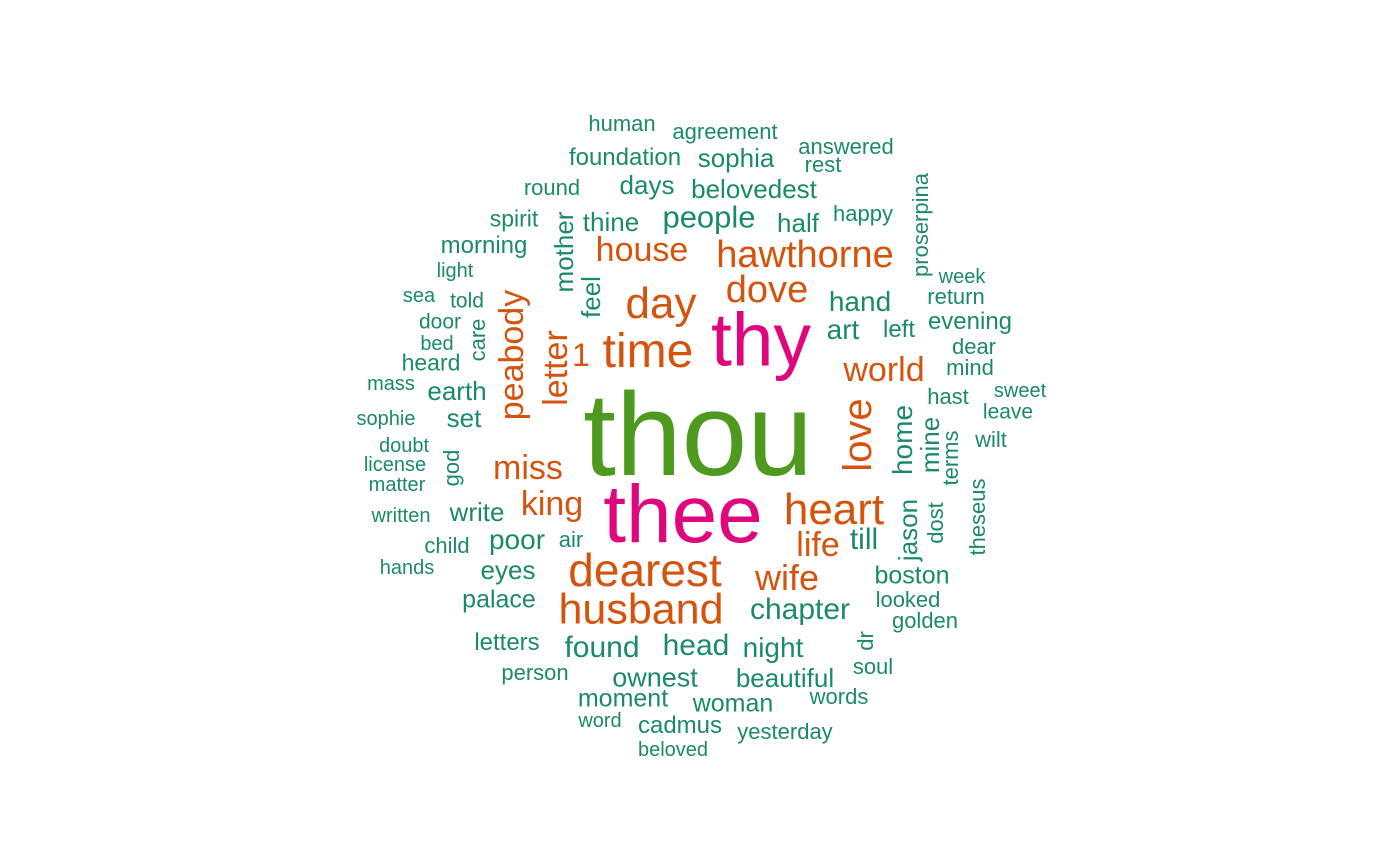  Describe the element at coordinates (818, 545) in the screenshot. I see `word-life: life` at that location.